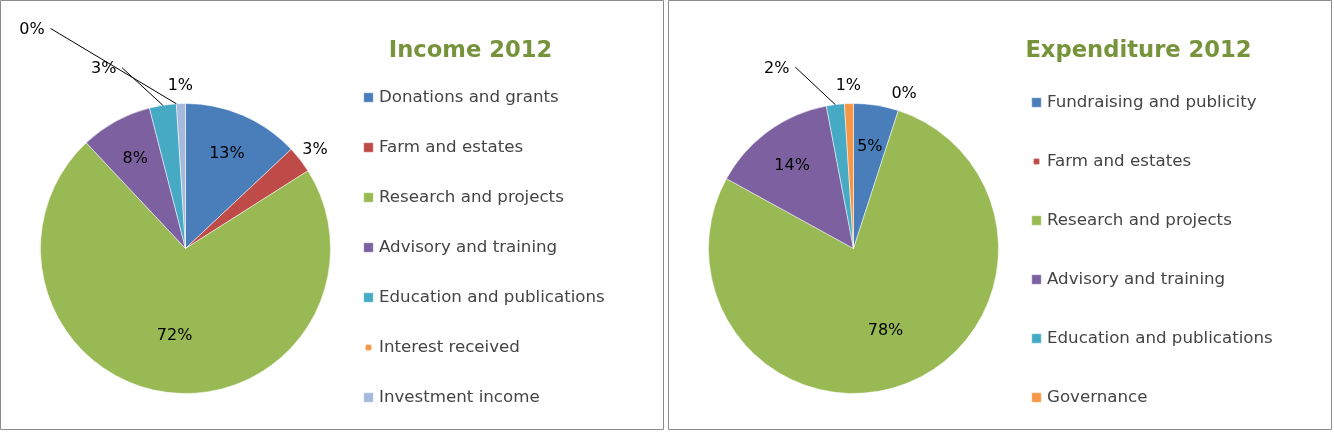  What do you see at coordinates (777, 67) in the screenshot?
I see `data-label: 2%` at bounding box center [777, 67].